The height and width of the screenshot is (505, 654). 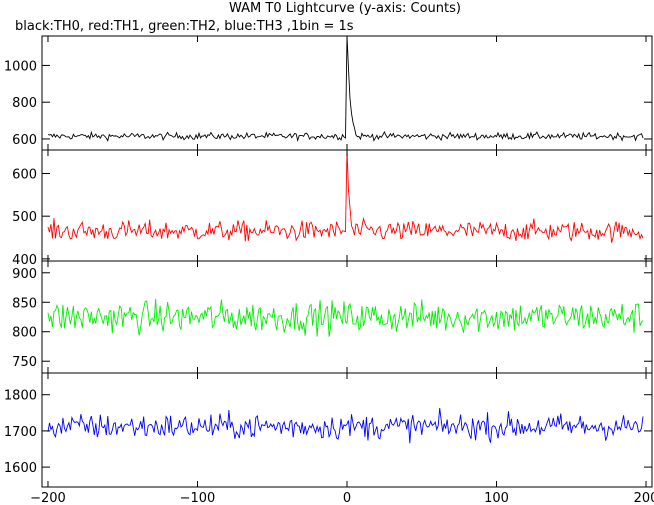 I want to click on y-tick-label: 500, so click(x=24, y=217).